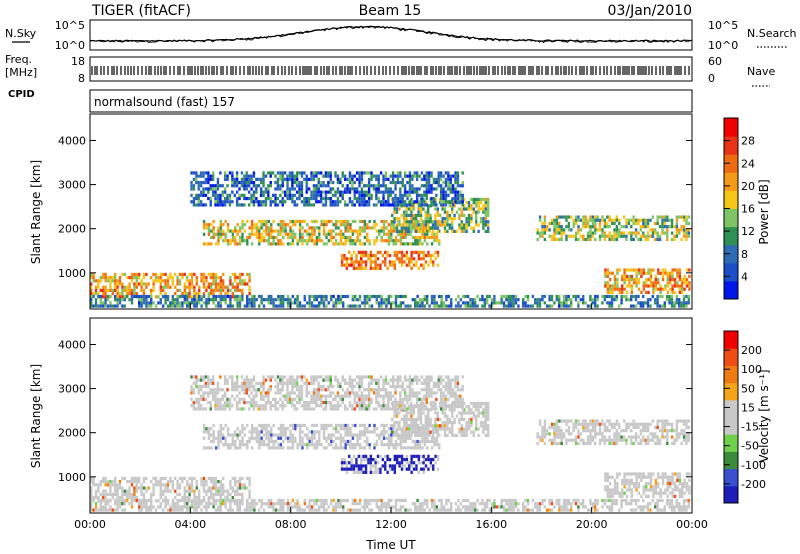 This screenshot has width=800, height=554. What do you see at coordinates (772, 33) in the screenshot?
I see `nsearch-label: N.Search` at bounding box center [772, 33].